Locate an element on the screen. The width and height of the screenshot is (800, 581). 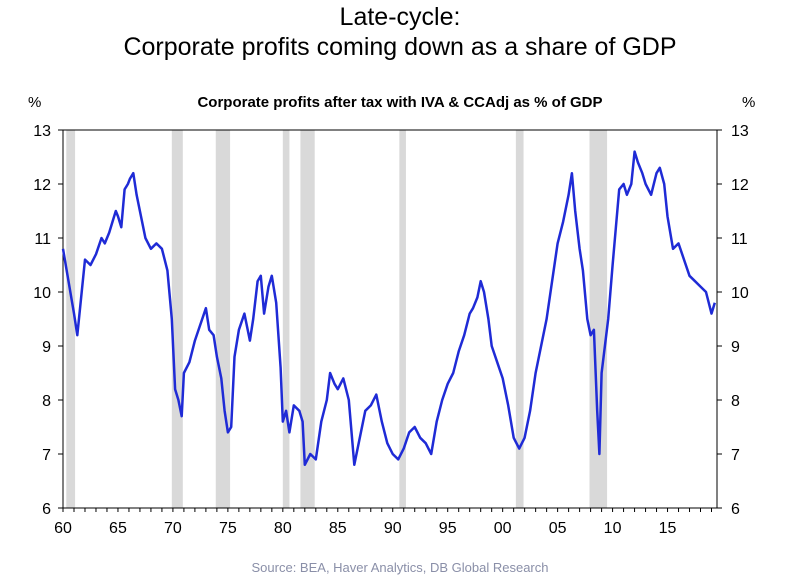
chart-title-line1: Late-cycle: is located at coordinates (400, 17).